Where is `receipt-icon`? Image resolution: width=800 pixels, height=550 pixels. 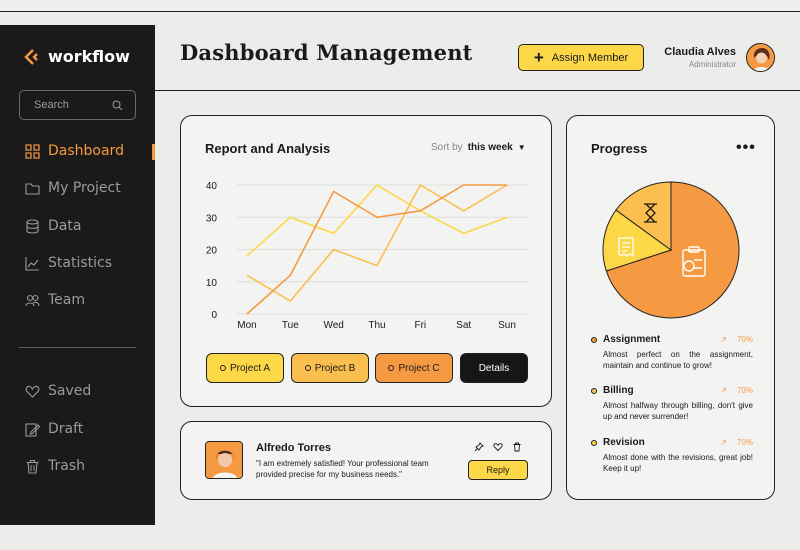 receipt-icon is located at coordinates (626, 247).